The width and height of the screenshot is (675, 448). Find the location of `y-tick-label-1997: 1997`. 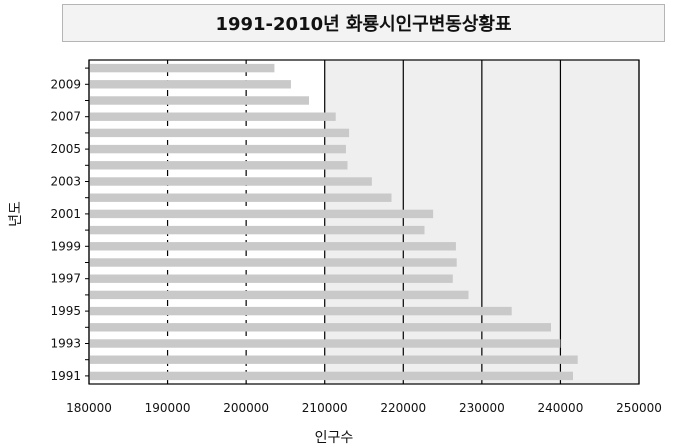

y-tick-label-1997: 1997 is located at coordinates (65, 279).